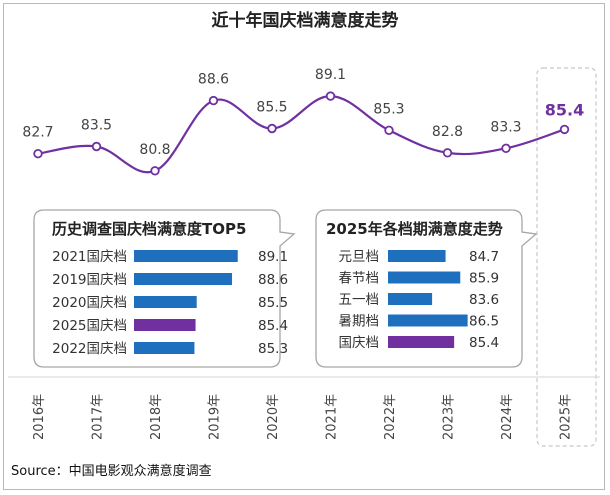 This screenshot has height=495, width=610. I want to click on x-tick-label: 2018年, so click(156, 417).